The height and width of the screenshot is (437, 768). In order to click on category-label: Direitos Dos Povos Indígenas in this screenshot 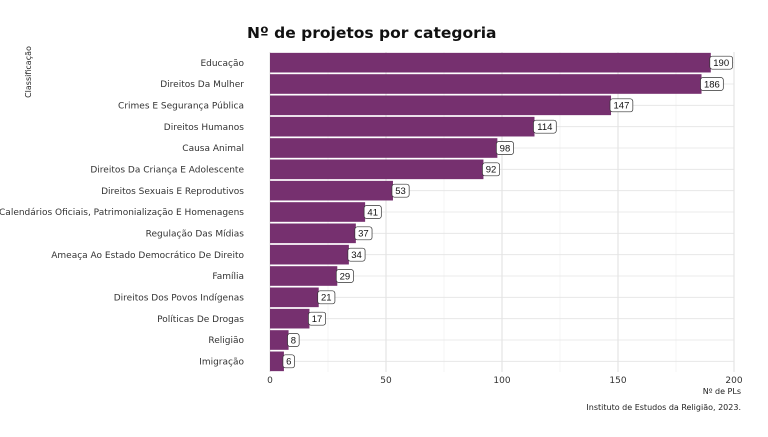, I will do `click(179, 299)`.